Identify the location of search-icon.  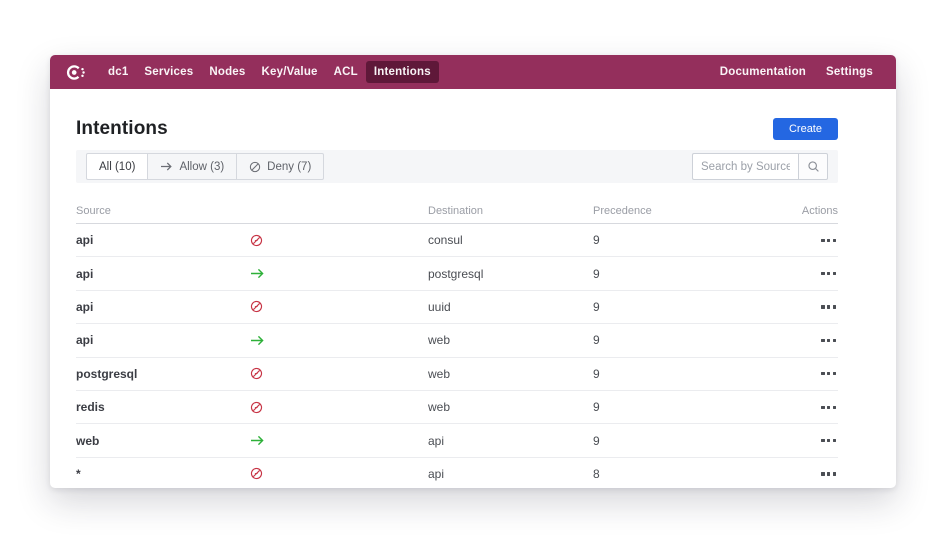
(813, 166).